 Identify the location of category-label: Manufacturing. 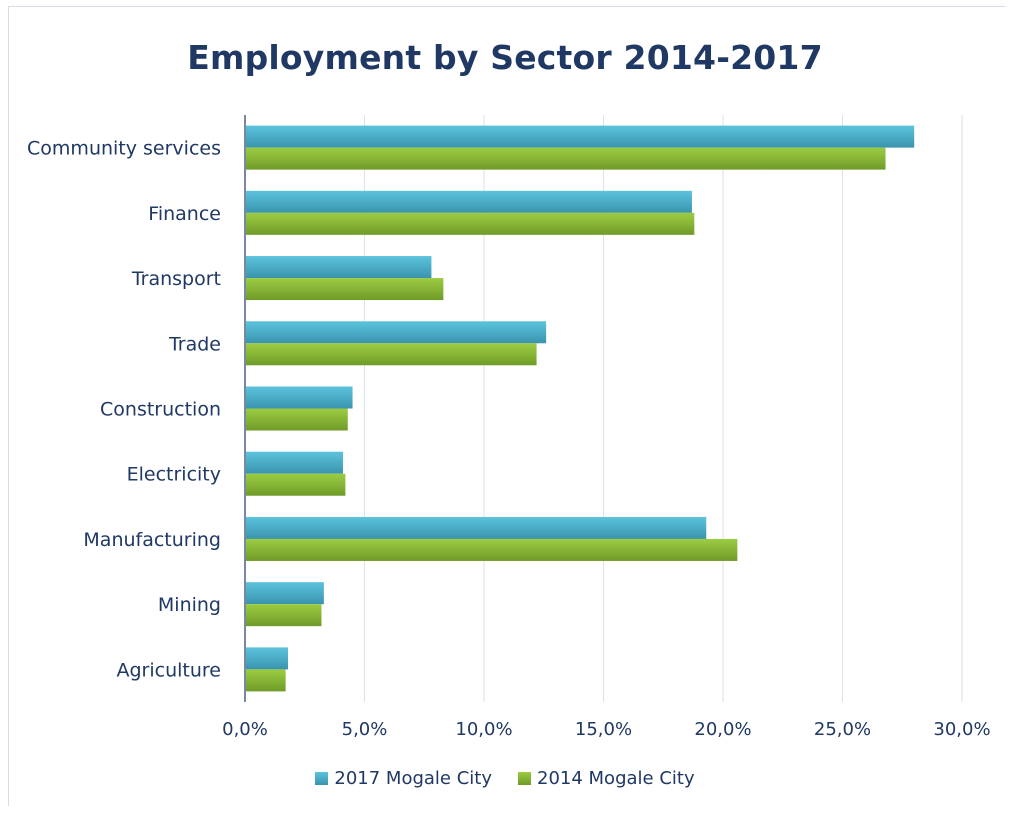
(152, 540).